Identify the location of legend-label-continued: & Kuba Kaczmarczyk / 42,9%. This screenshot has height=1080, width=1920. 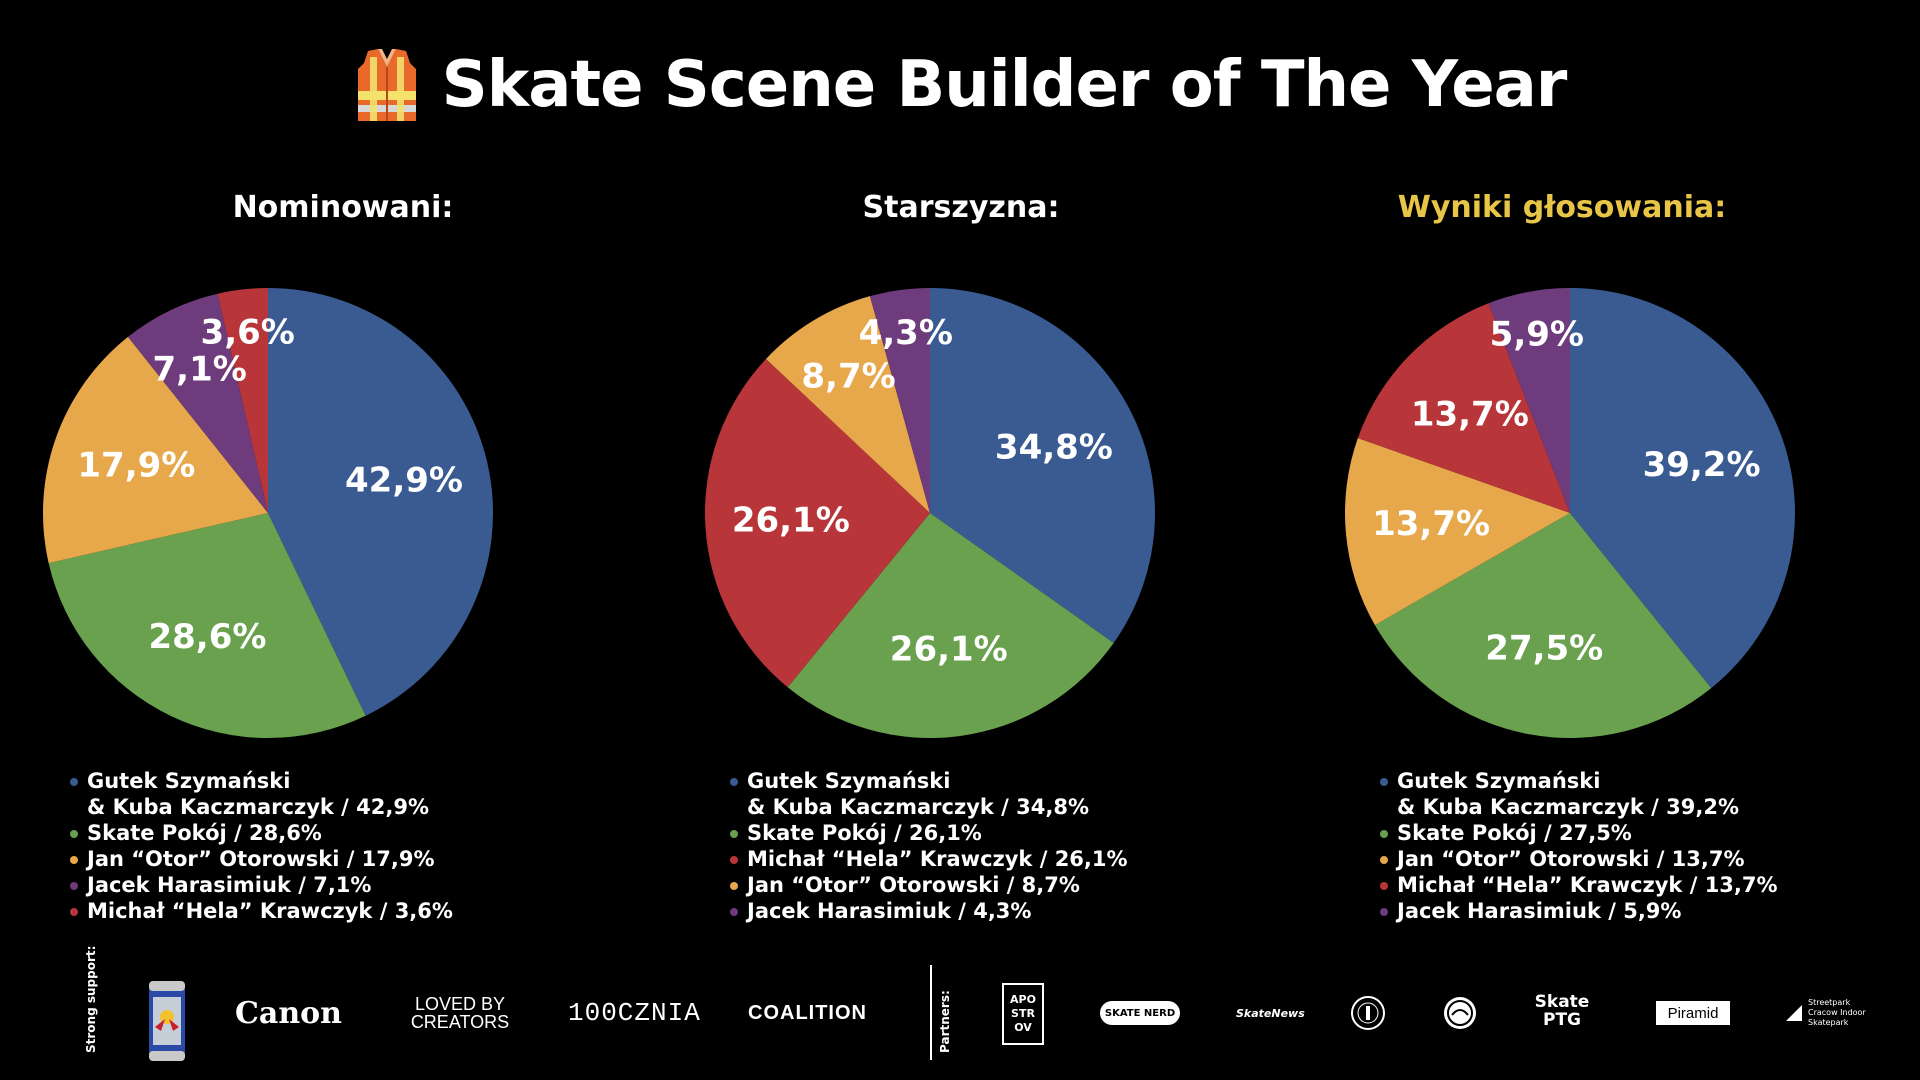
(258, 807).